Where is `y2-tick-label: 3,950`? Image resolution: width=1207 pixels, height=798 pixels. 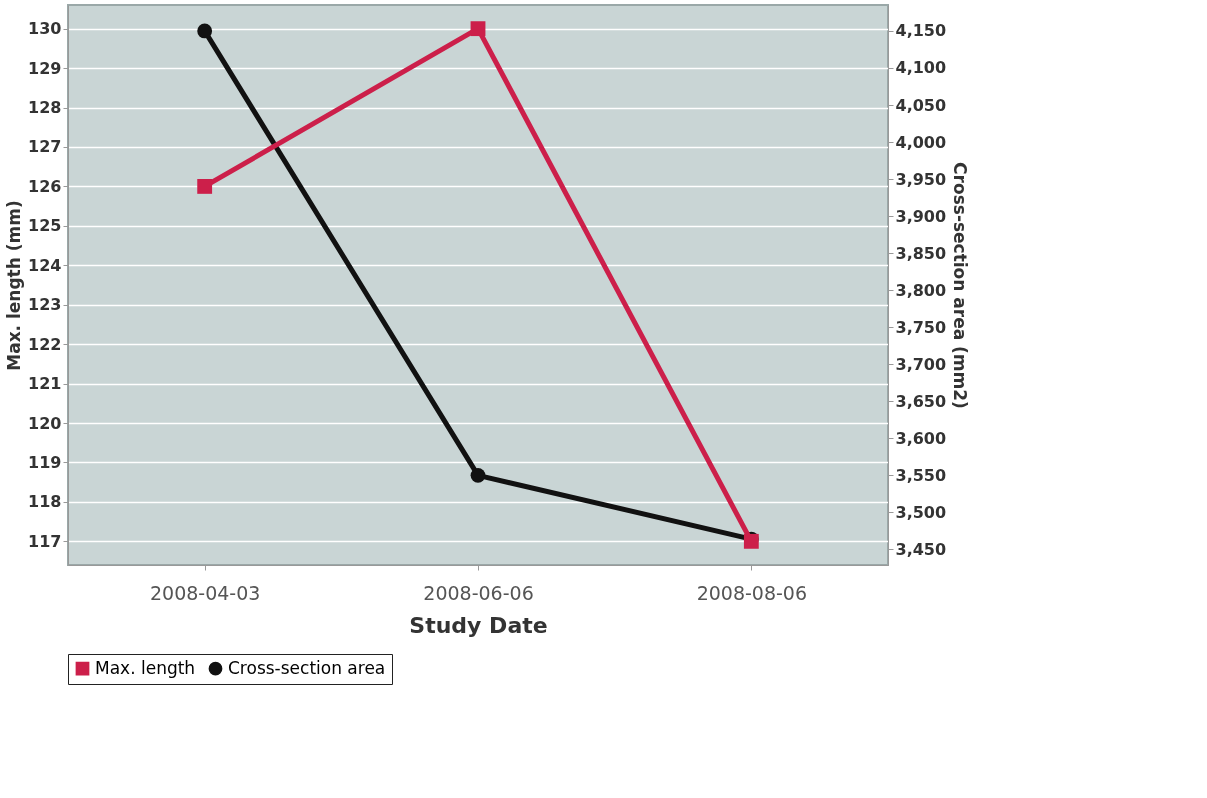
y2-tick-label: 3,950 is located at coordinates (921, 179).